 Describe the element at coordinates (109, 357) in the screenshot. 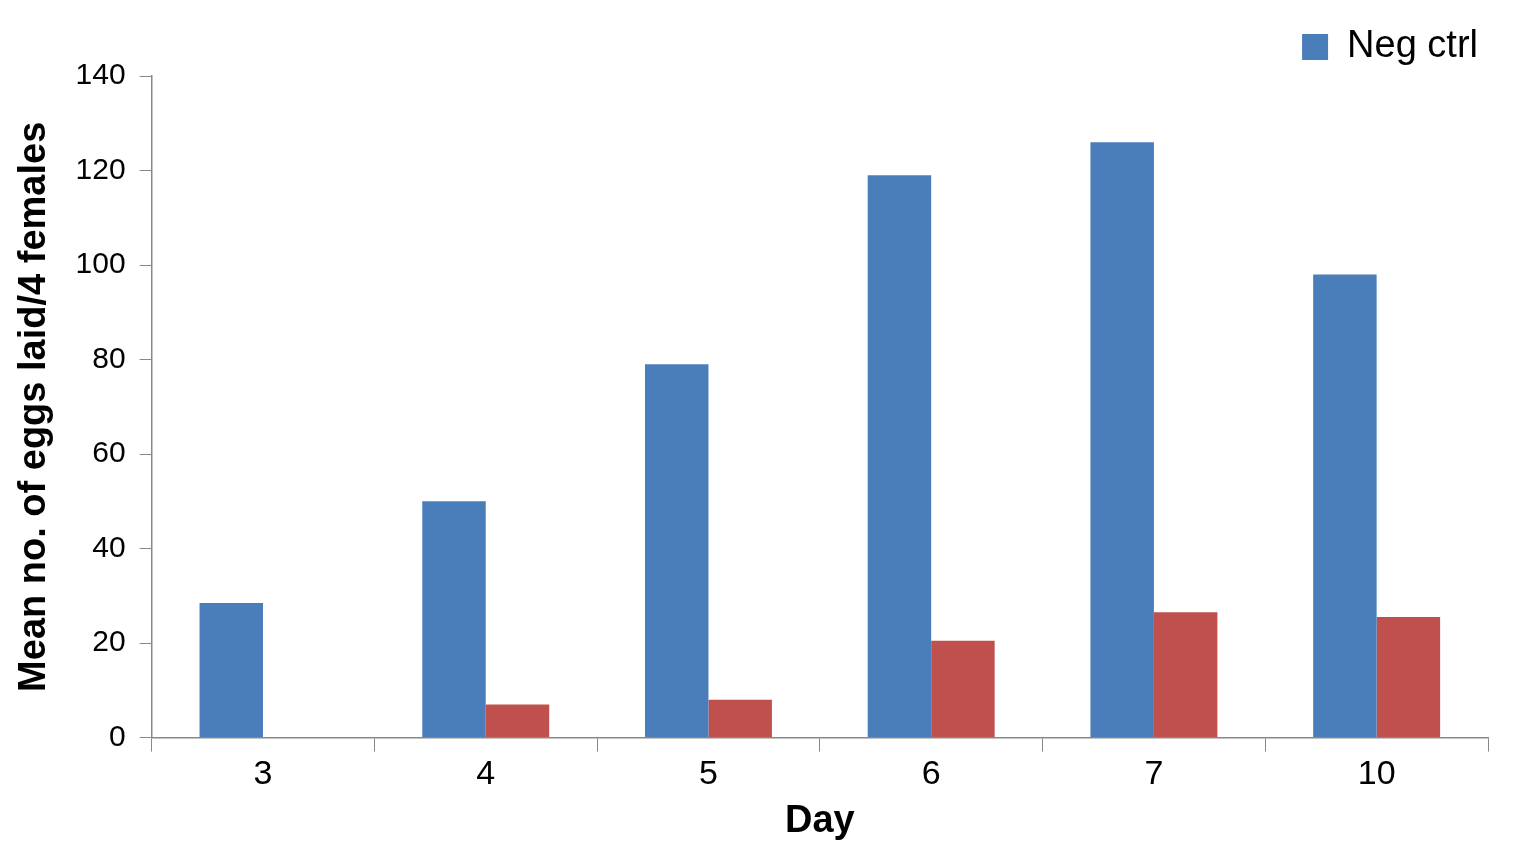

I see `y-tick-label: 80` at that location.